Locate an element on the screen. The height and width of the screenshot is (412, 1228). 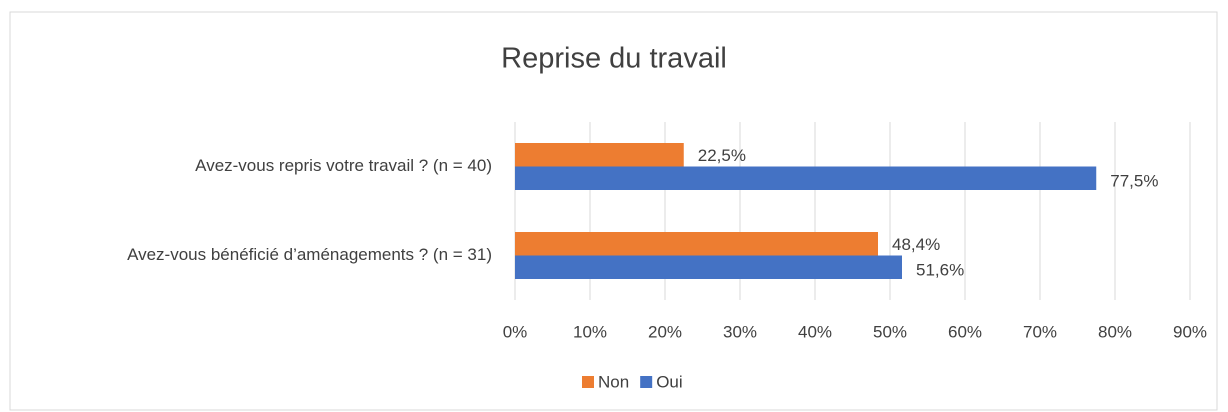
x-tick-label: 90% is located at coordinates (1190, 331).